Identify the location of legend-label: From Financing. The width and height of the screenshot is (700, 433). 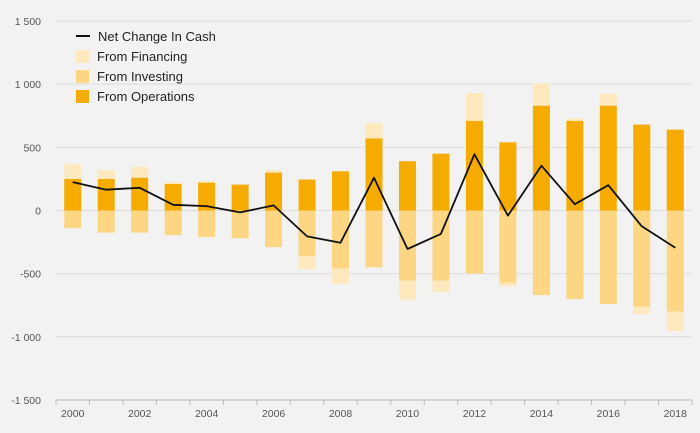
(142, 56).